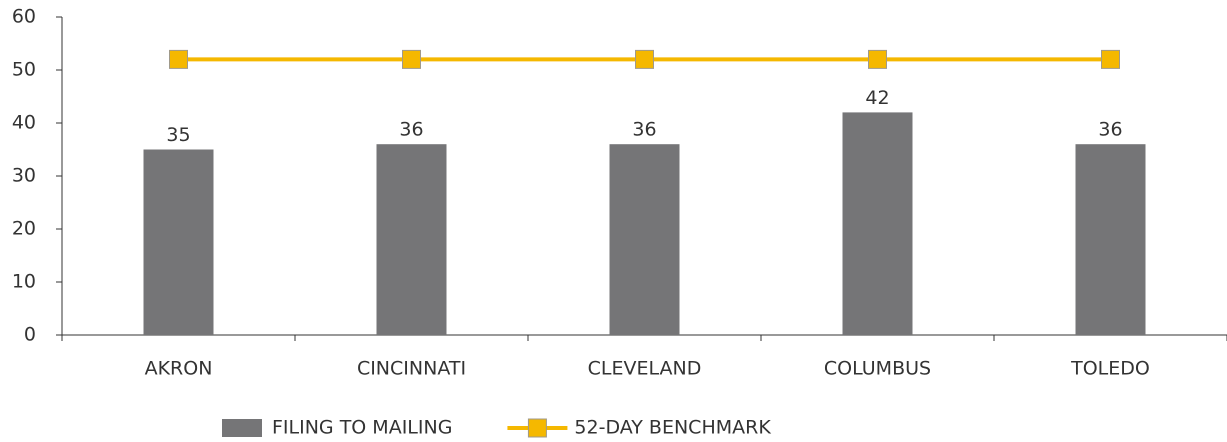 The width and height of the screenshot is (1227, 442). Describe the element at coordinates (178, 135) in the screenshot. I see `data-label: 35` at that location.